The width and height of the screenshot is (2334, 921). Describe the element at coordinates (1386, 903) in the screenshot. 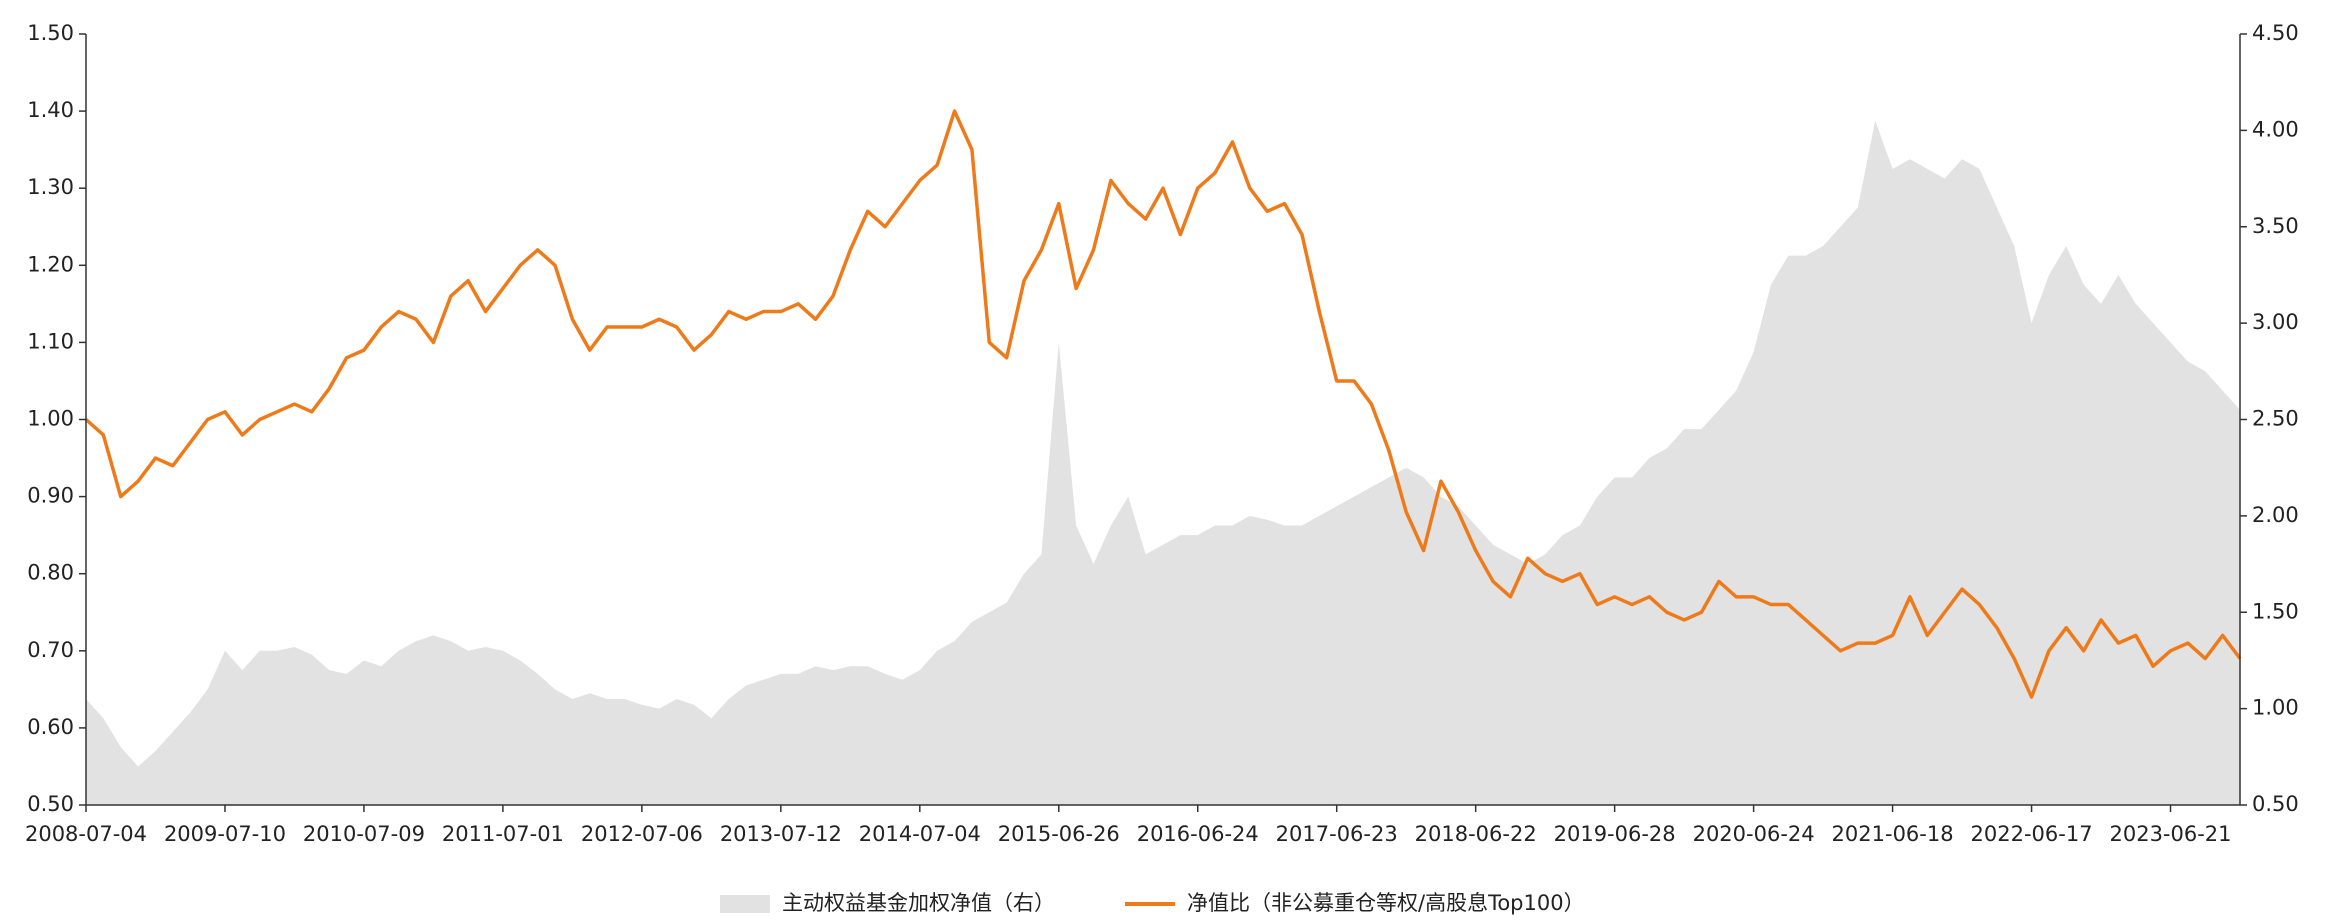

I see `legend-label: 净值比（非公募重仓等权/高股息Top100）` at that location.